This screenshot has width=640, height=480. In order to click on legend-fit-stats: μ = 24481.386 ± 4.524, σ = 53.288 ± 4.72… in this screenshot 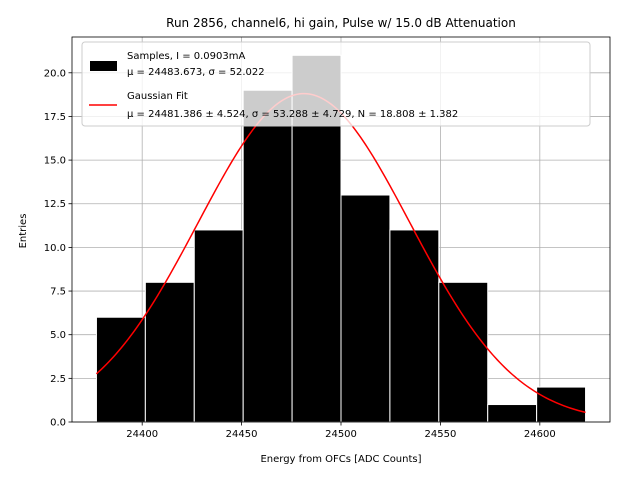, I will do `click(292, 114)`.